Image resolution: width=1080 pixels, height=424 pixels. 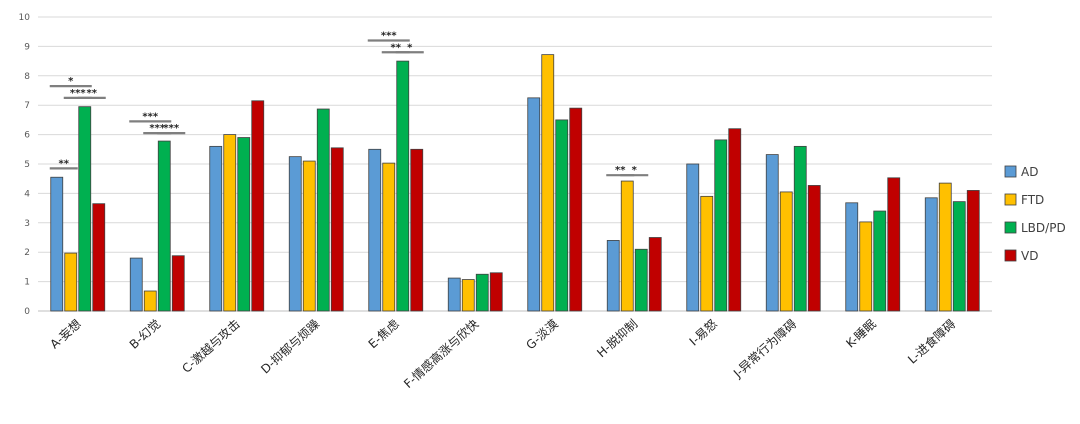 What do you see at coordinates (1032, 200) in the screenshot?
I see `legend-label: FTD` at bounding box center [1032, 200].